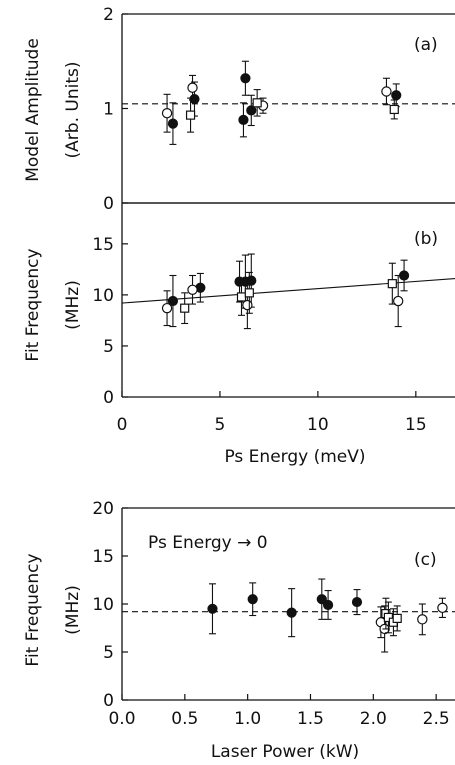  What do you see at coordinates (33, 110) in the screenshot?
I see `panel-a-ylabel-line1: Model Amplitude` at bounding box center [33, 110].